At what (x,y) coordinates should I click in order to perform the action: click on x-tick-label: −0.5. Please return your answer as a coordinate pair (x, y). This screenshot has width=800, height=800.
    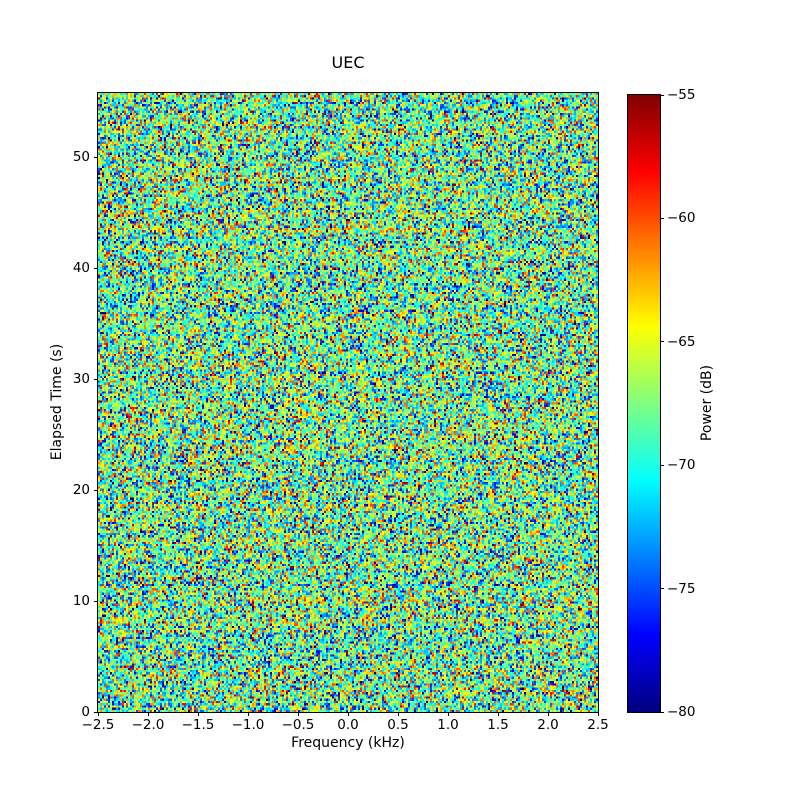
    Looking at the image, I should click on (298, 725).